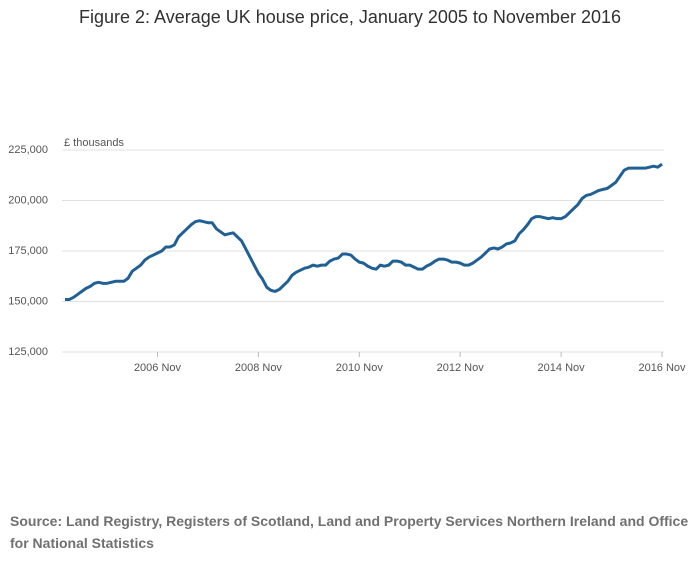  I want to click on y-tick-label: 175,000, so click(28, 251).